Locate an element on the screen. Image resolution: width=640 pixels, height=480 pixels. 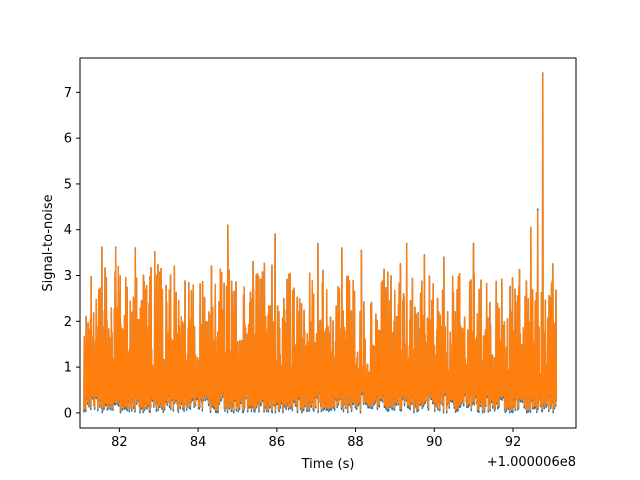
x-tick-label: 82 is located at coordinates (119, 442).